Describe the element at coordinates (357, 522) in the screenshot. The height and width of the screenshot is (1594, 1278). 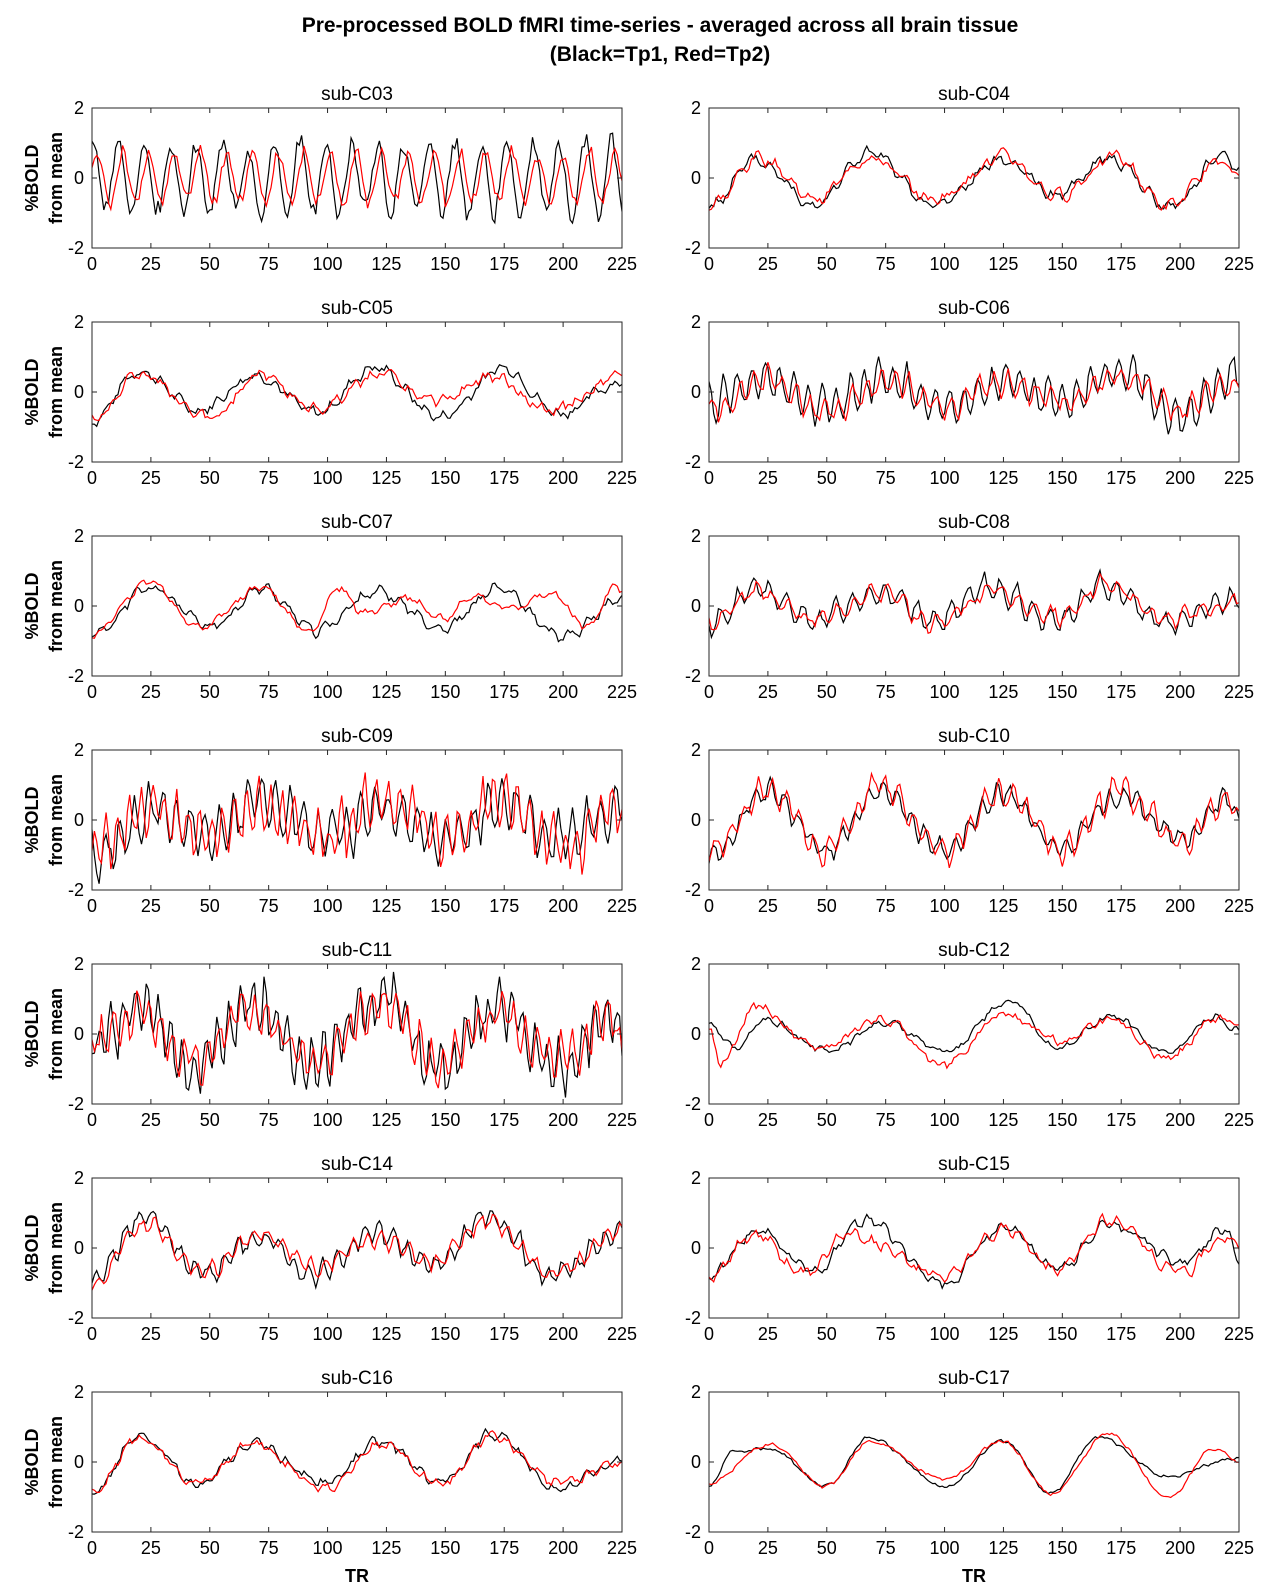
I see `panel-title: sub-C07` at that location.